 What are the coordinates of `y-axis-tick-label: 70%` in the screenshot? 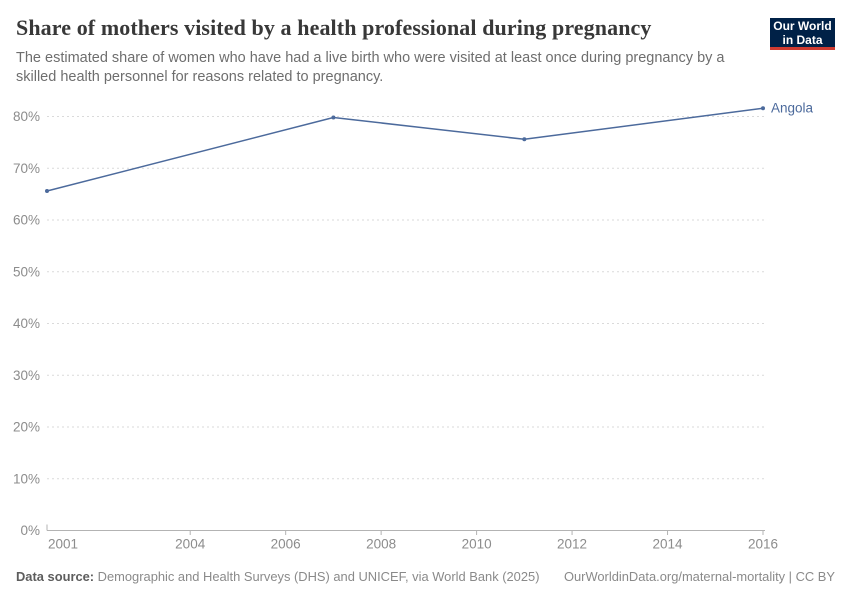 It's located at (26, 168).